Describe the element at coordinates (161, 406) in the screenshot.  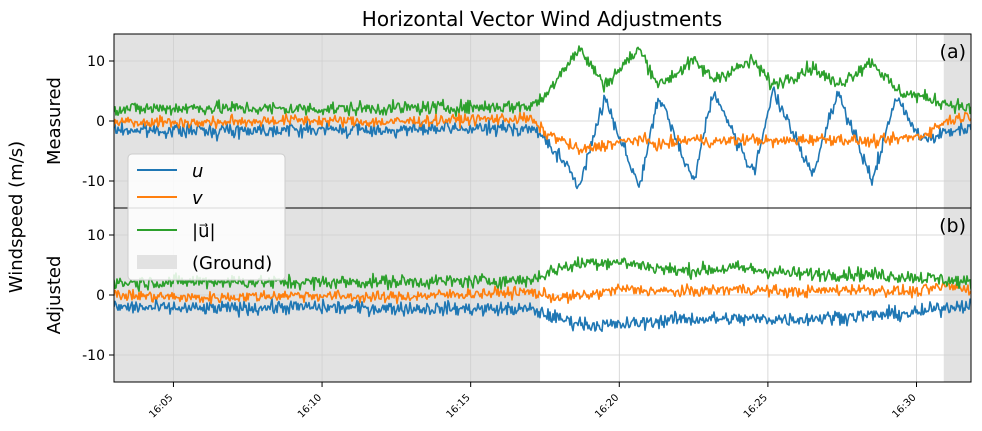
I see `x-tick-label: 16:05` at that location.